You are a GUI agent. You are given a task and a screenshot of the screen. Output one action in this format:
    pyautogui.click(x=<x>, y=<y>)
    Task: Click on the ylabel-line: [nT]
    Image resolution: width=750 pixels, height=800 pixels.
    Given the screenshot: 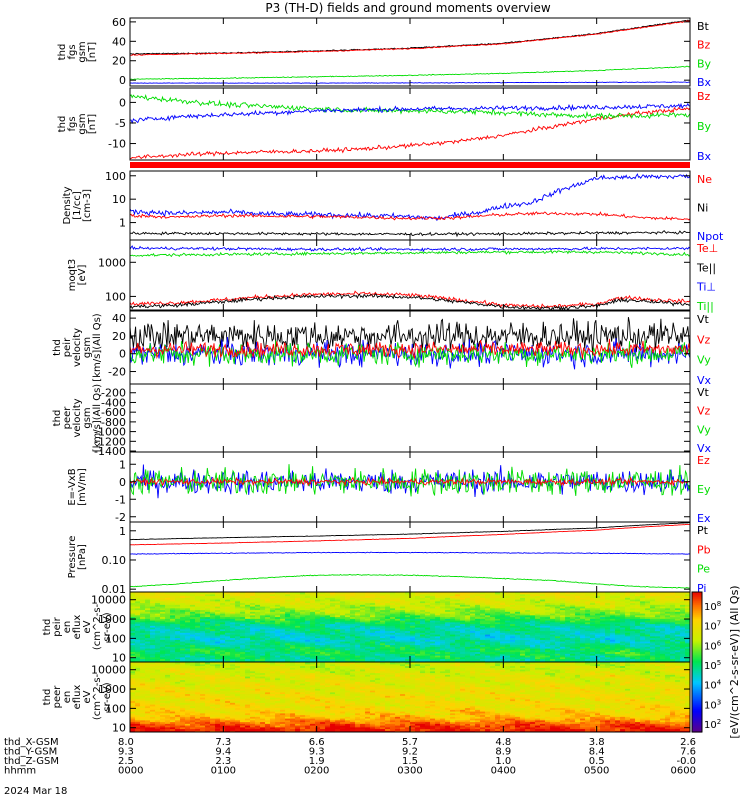 What is the action you would take?
    pyautogui.click(x=92, y=124)
    